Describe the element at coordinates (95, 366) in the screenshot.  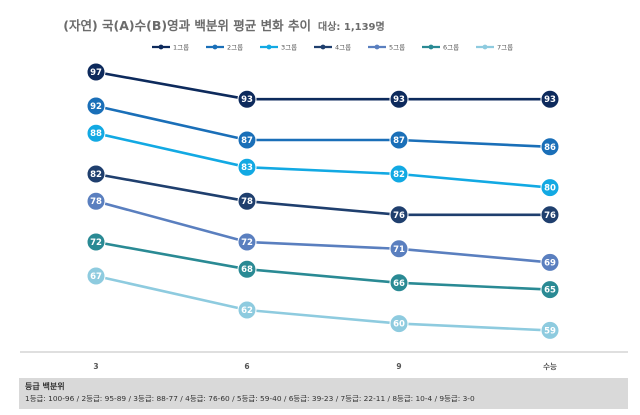
I see `x-tick-label: 3` at that location.